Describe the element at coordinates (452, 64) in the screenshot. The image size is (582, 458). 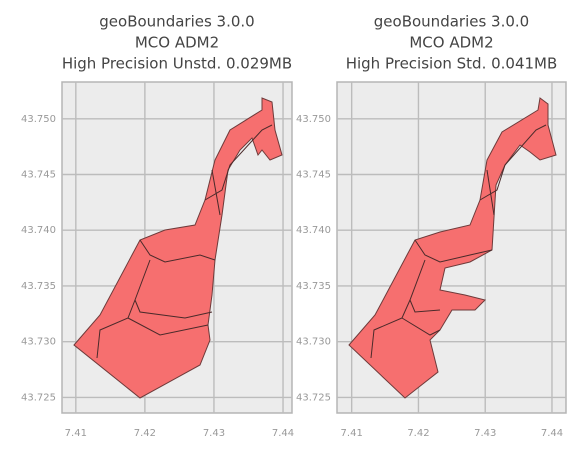
I see `panel-title: High Precision Std. 0.041MB` at that location.